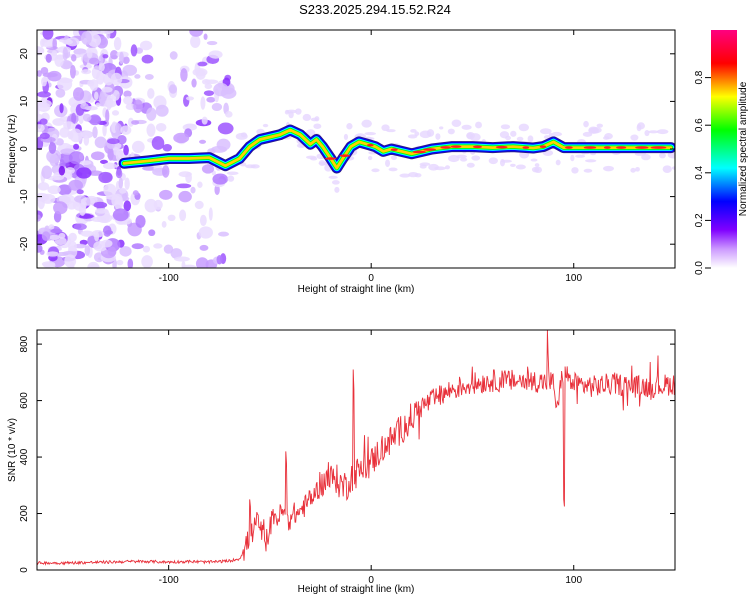 The image size is (750, 600). Describe the element at coordinates (375, 9) in the screenshot. I see `figure-title: S233.2025.294.15.52.R24` at that location.